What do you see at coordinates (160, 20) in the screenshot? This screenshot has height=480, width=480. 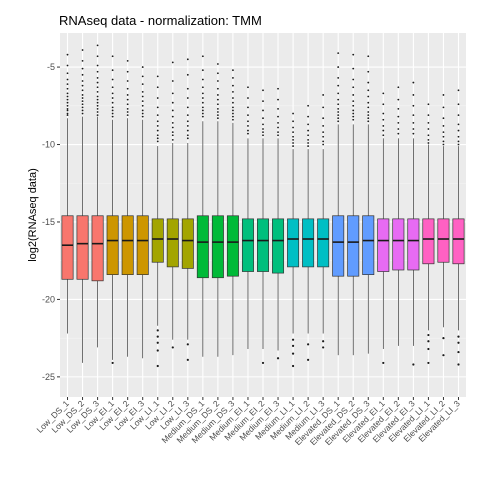 I see `chart-title: RNAseq data - normalization: TMM` at bounding box center [160, 20].